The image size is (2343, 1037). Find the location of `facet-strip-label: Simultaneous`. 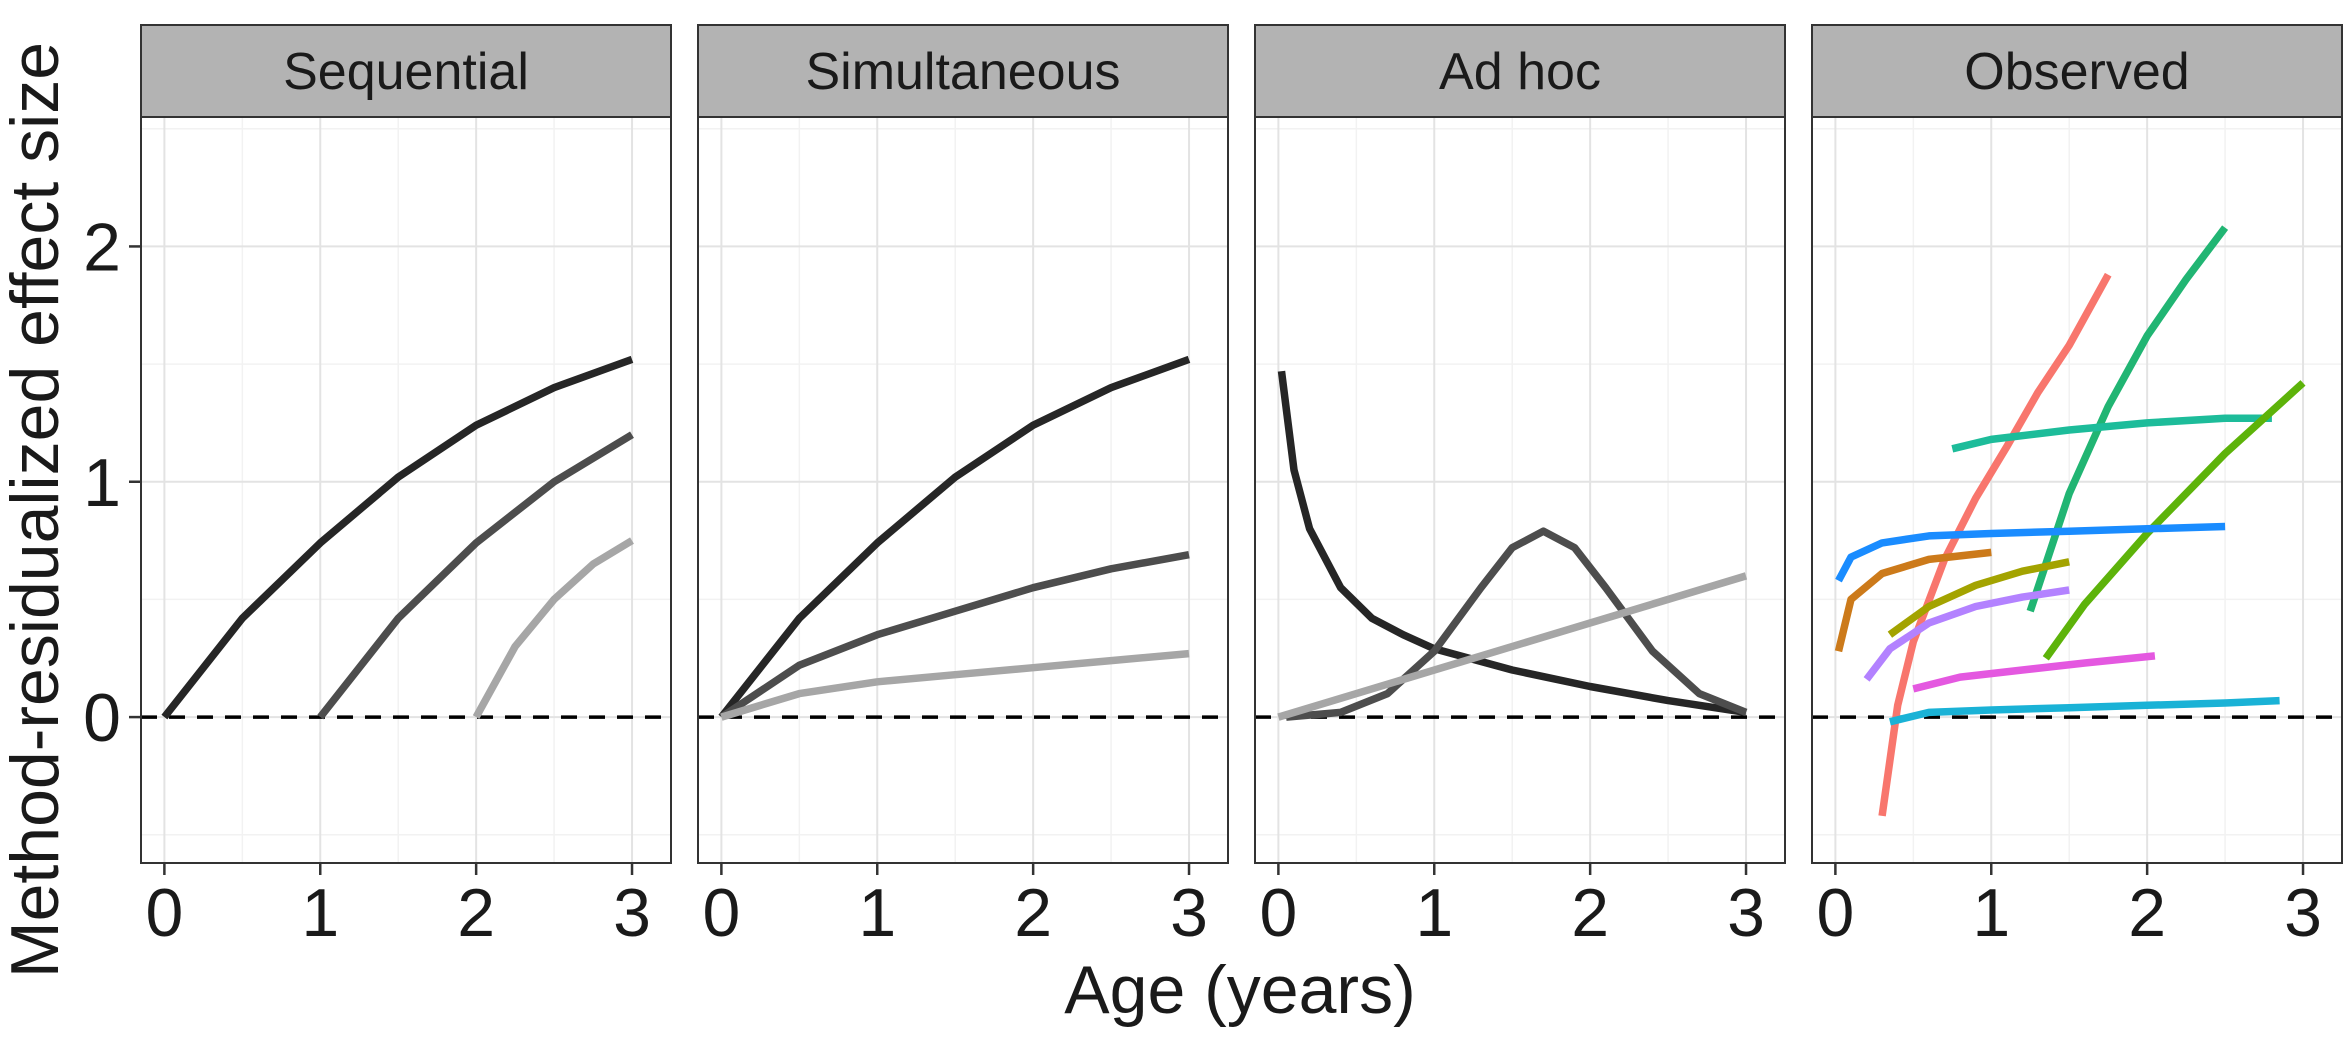

facet-strip-label: Simultaneous is located at coordinates (962, 72).